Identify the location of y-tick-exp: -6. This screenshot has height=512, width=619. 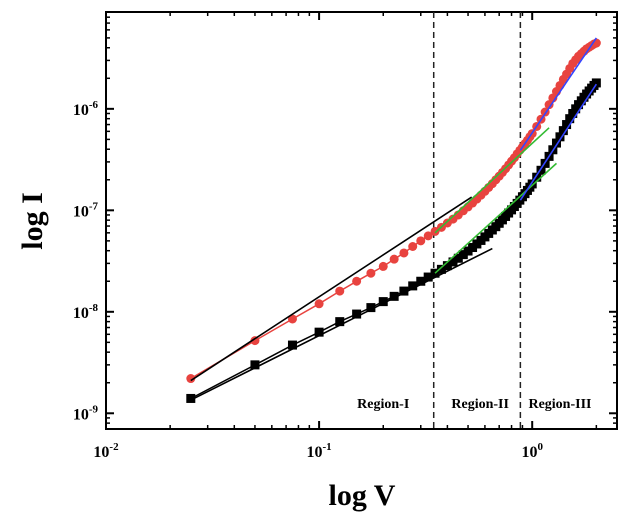
(94, 105).